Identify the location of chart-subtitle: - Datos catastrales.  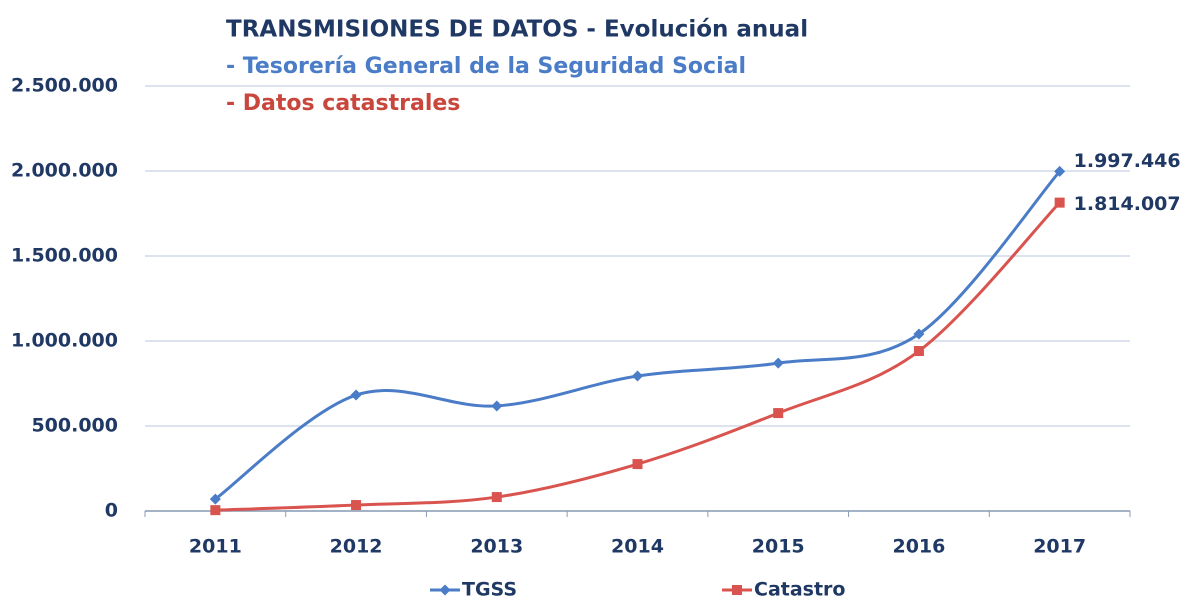
(343, 103).